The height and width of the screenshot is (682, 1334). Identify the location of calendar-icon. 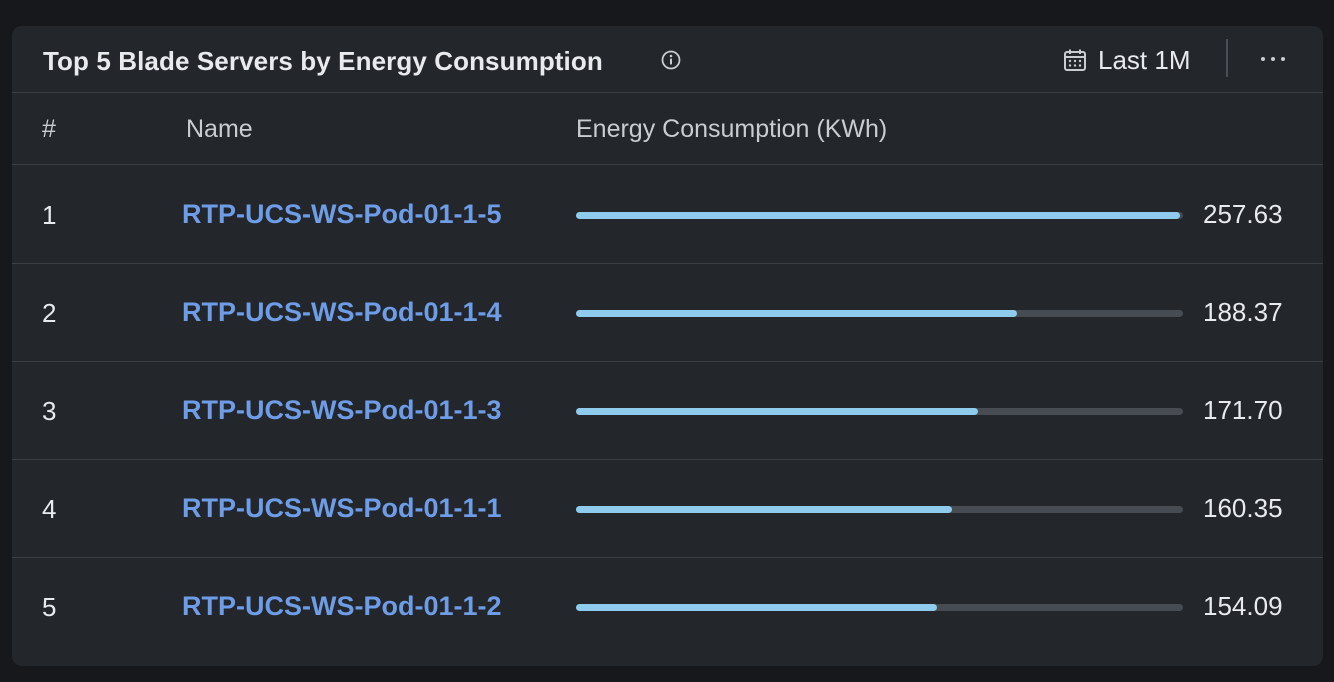
(1075, 60).